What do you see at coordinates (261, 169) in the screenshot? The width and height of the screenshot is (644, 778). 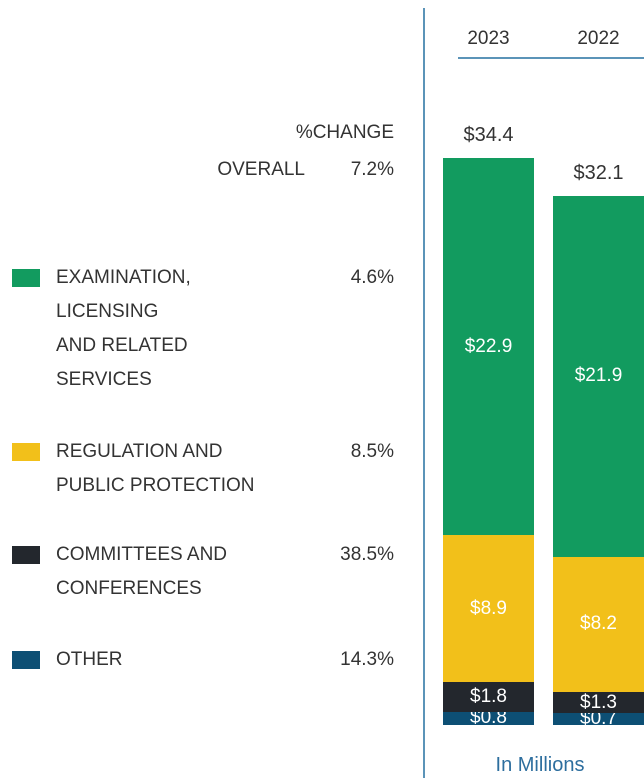 I see `overall-label: OVERALL` at bounding box center [261, 169].